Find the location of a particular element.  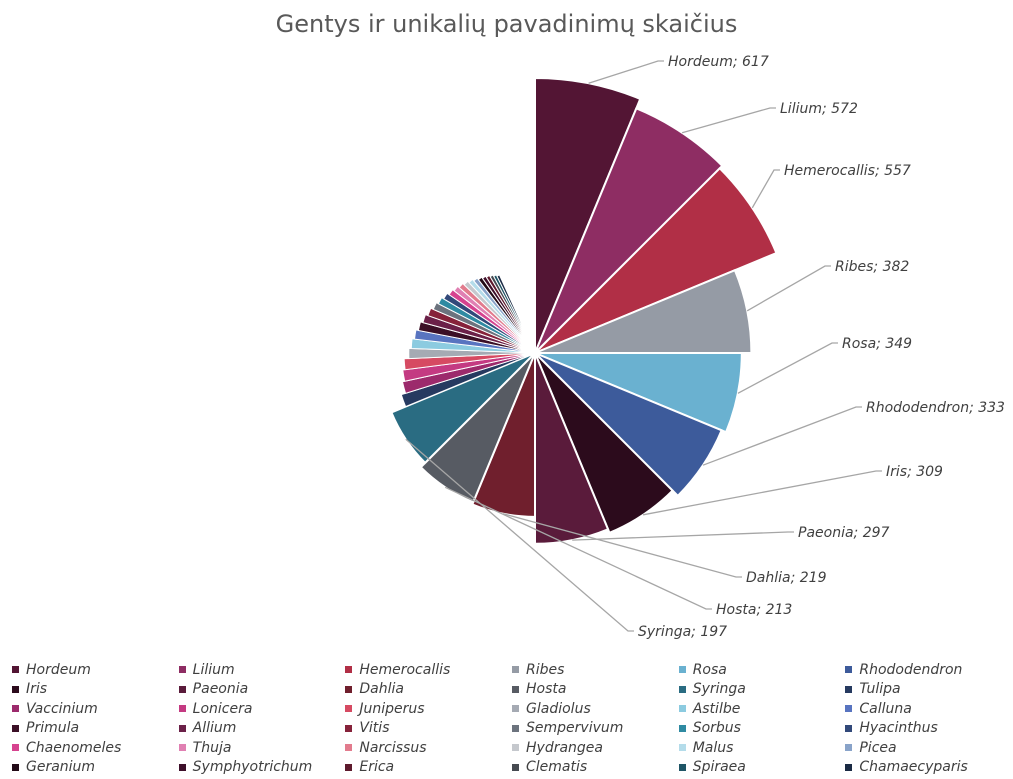

legend-label: Sempervivum is located at coordinates (575, 728).